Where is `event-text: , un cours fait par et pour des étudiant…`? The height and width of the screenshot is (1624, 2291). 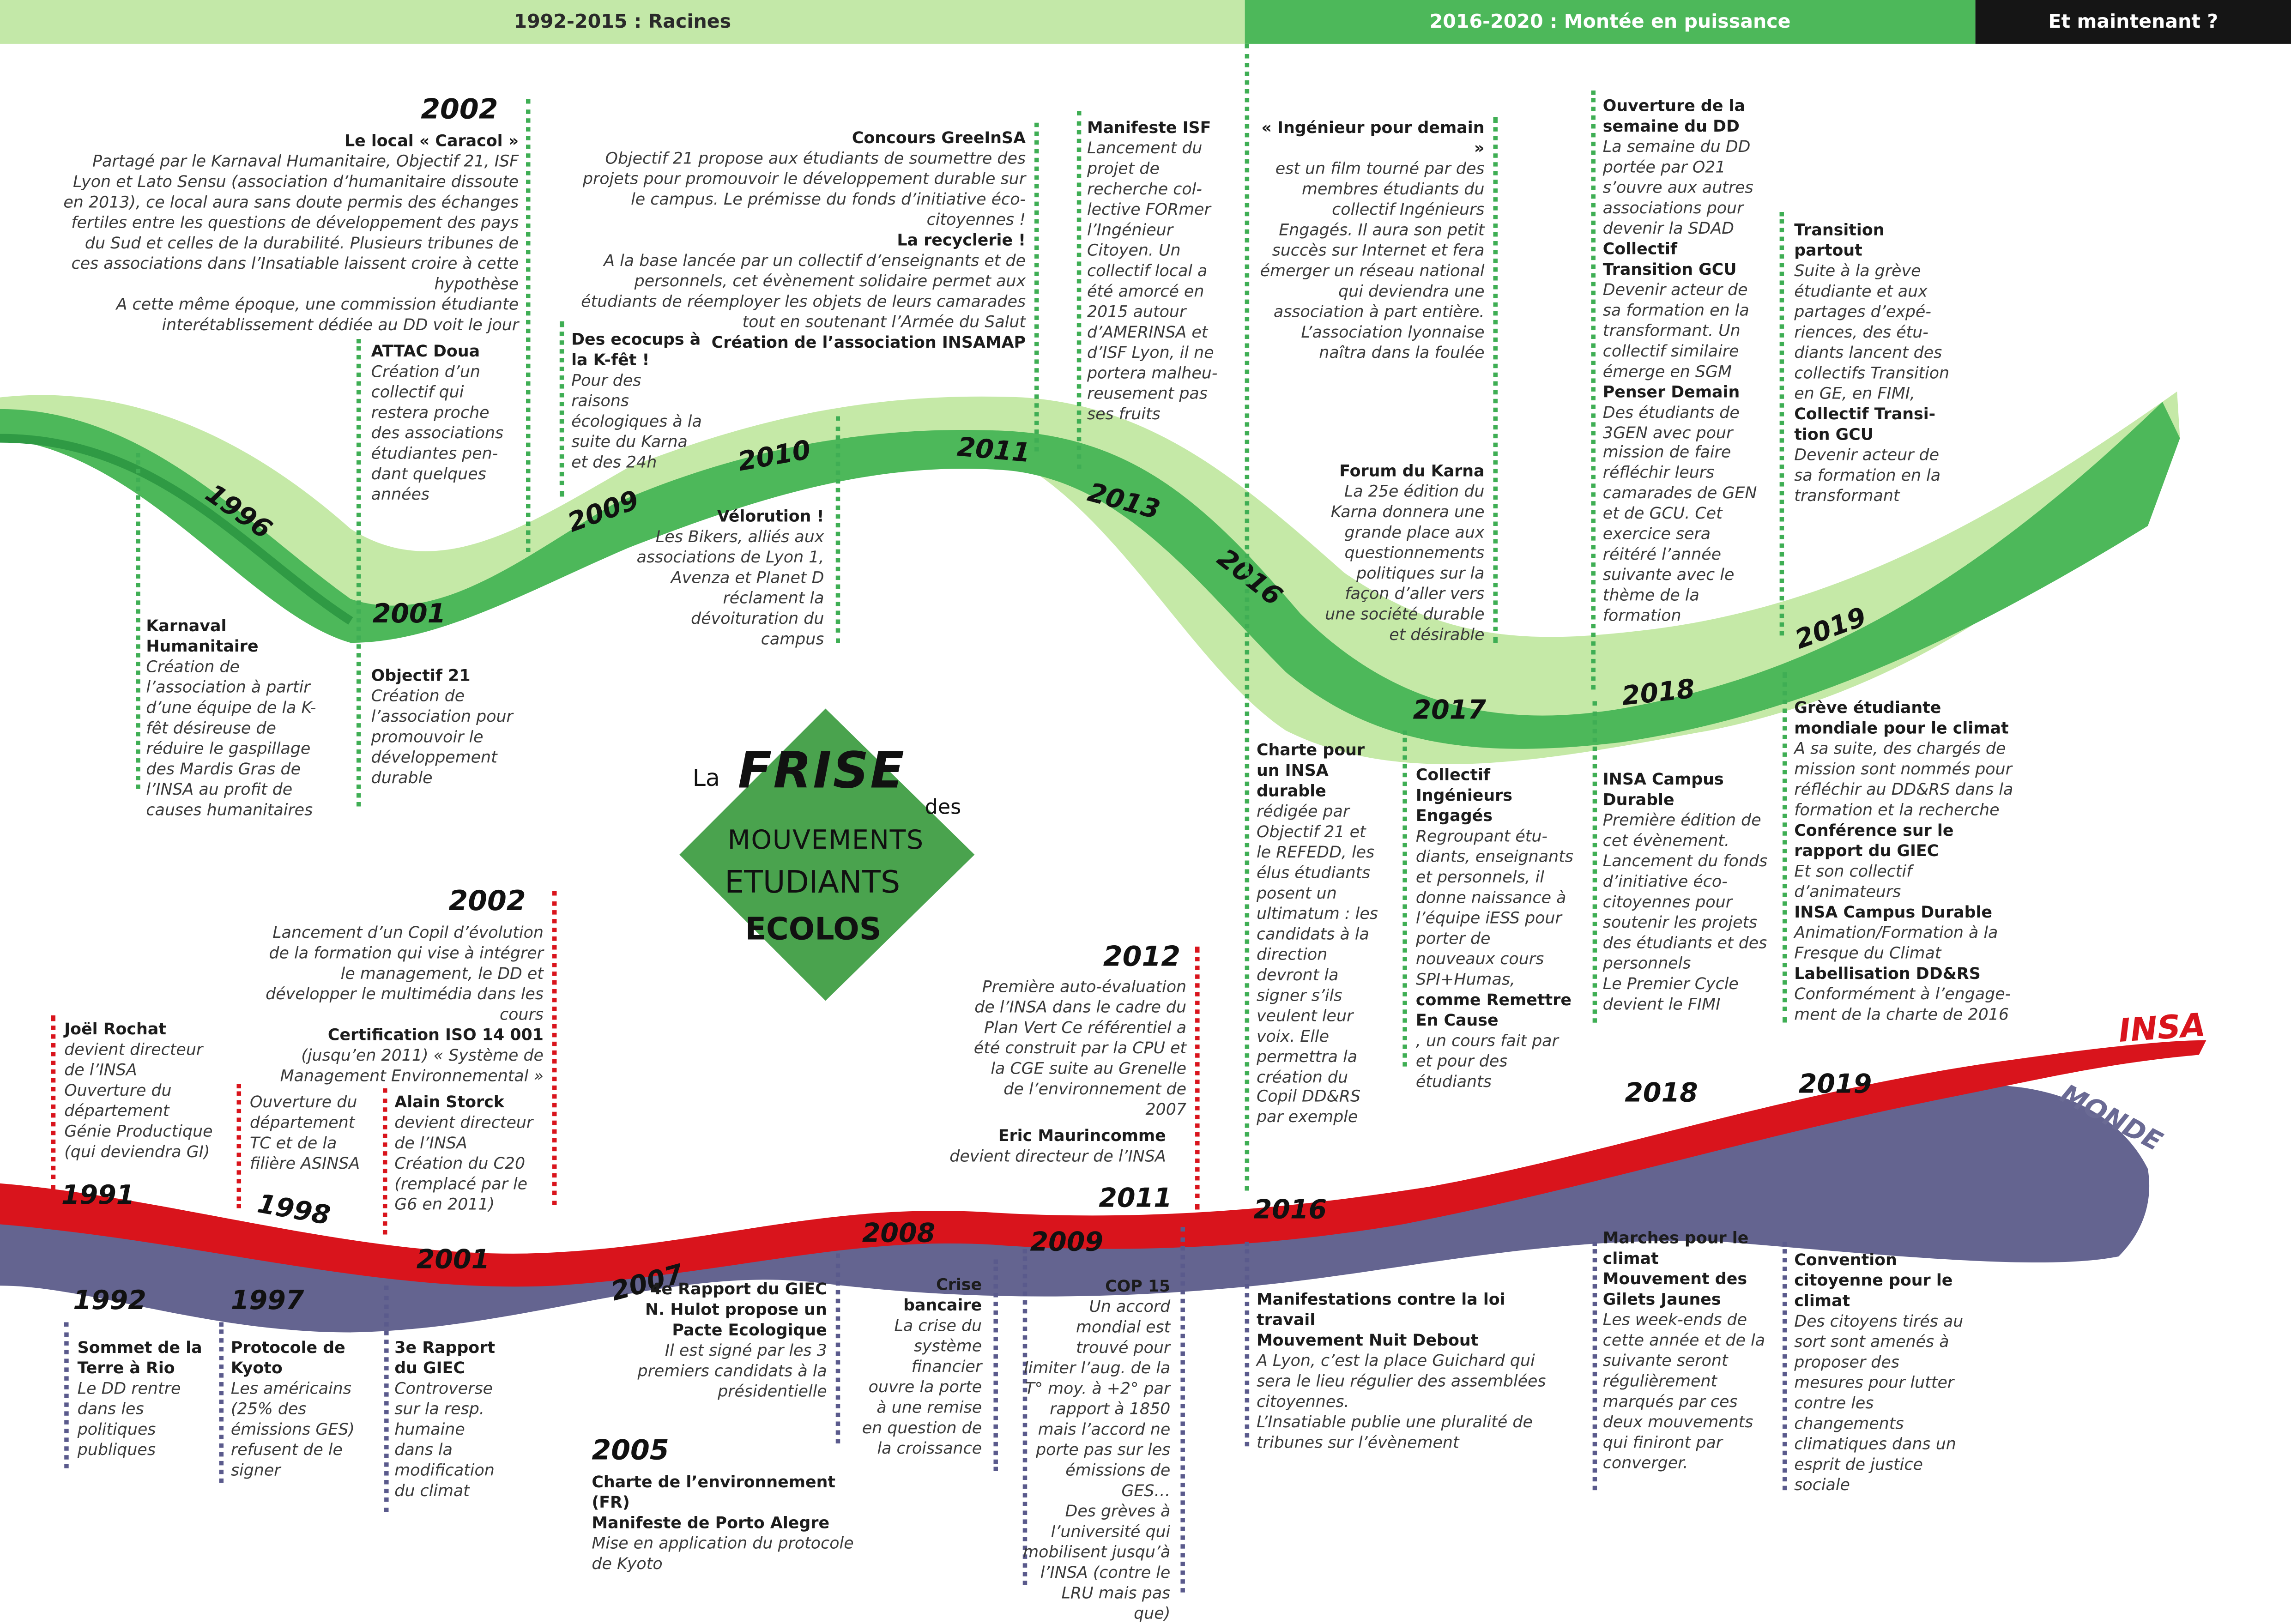 event-text: , un cours fait par et pour des étudiant… is located at coordinates (1487, 1061).